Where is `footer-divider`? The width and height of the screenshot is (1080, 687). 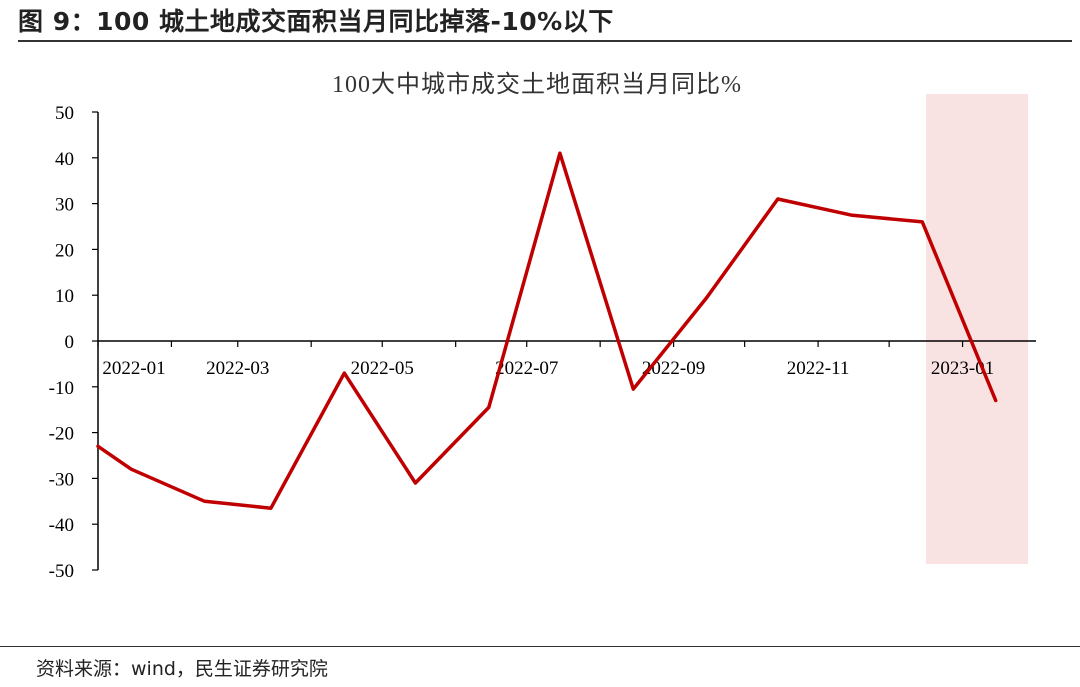 footer-divider is located at coordinates (540, 646).